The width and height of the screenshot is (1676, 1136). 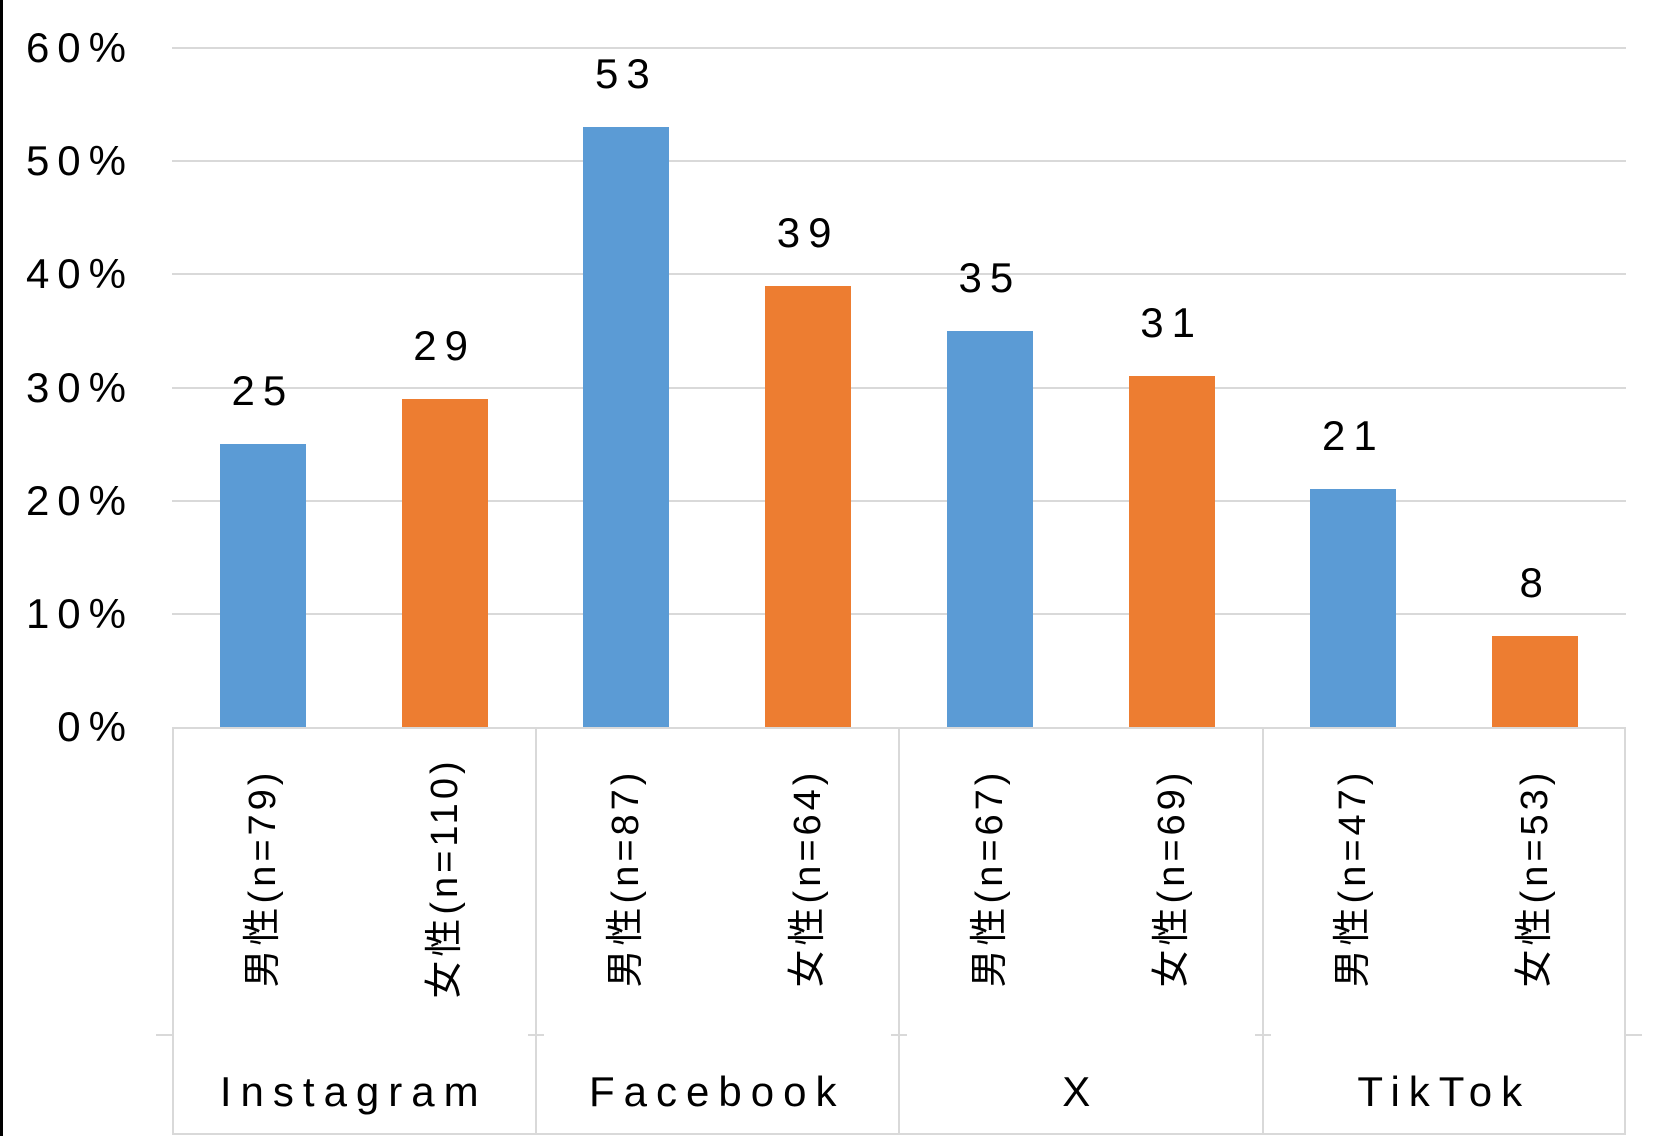 I want to click on bar-男性-Instagram, so click(x=262, y=585).